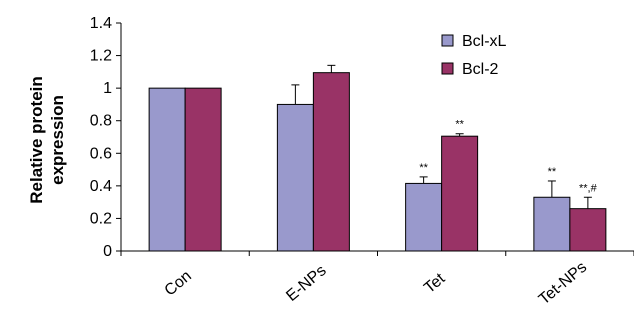  Describe the element at coordinates (101, 186) in the screenshot. I see `y-tick-label: 0.4` at that location.